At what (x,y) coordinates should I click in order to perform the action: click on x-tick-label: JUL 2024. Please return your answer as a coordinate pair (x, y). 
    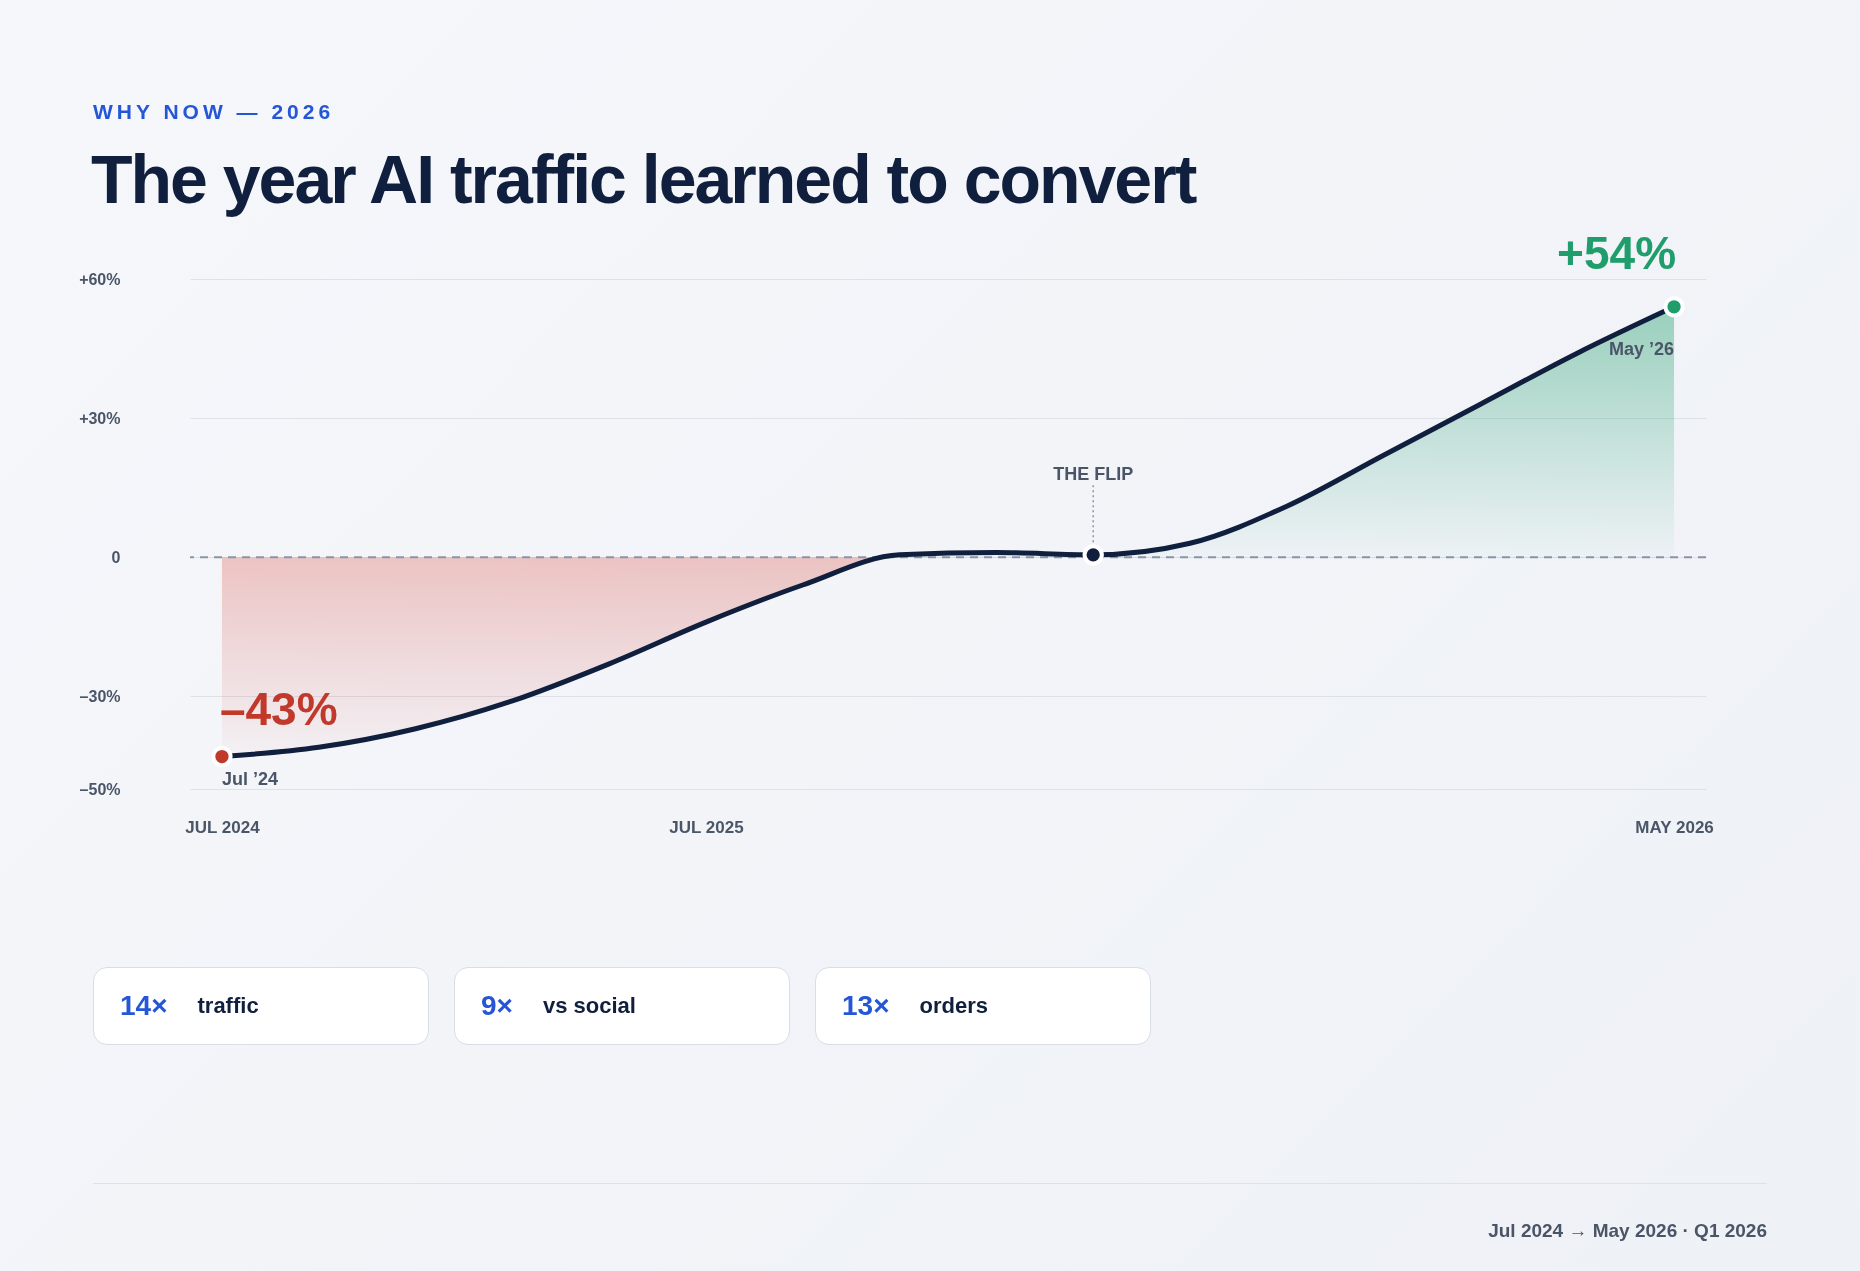
    Looking at the image, I should click on (223, 827).